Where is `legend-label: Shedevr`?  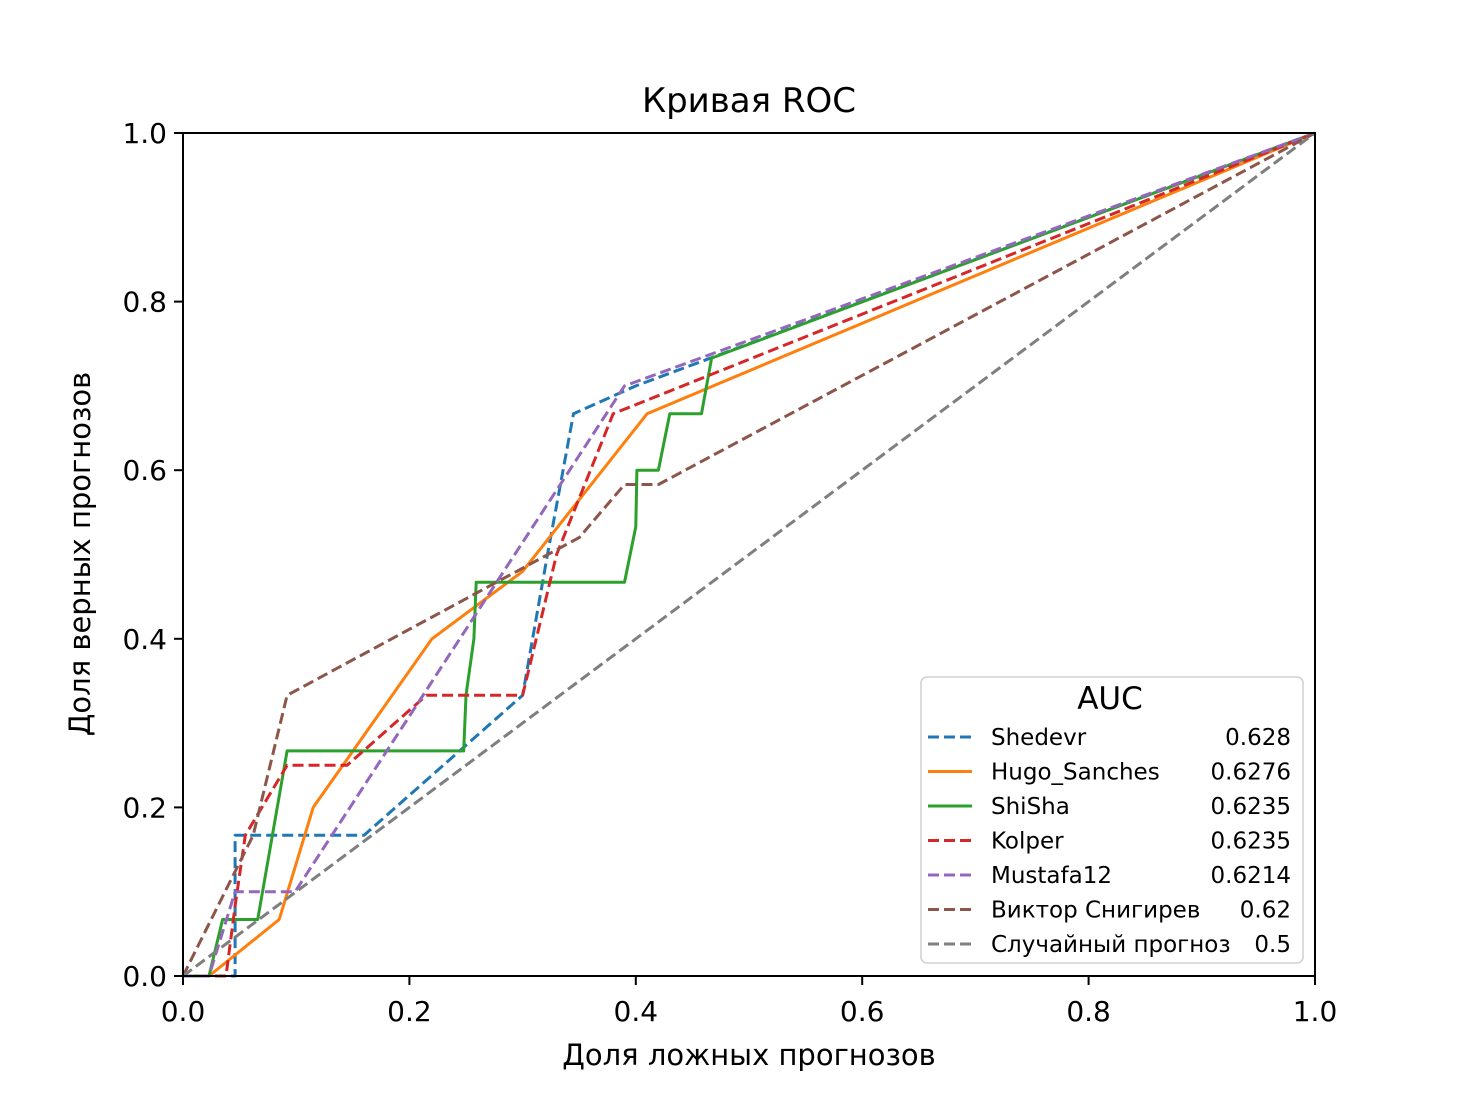
legend-label: Shedevr is located at coordinates (1039, 738).